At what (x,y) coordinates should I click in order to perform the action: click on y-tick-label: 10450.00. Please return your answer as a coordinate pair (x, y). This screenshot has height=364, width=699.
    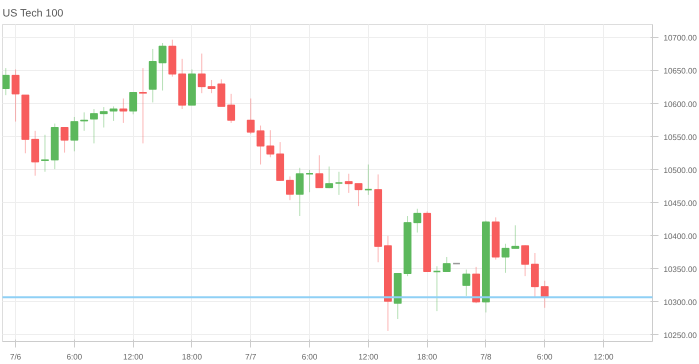
    Looking at the image, I should click on (681, 203).